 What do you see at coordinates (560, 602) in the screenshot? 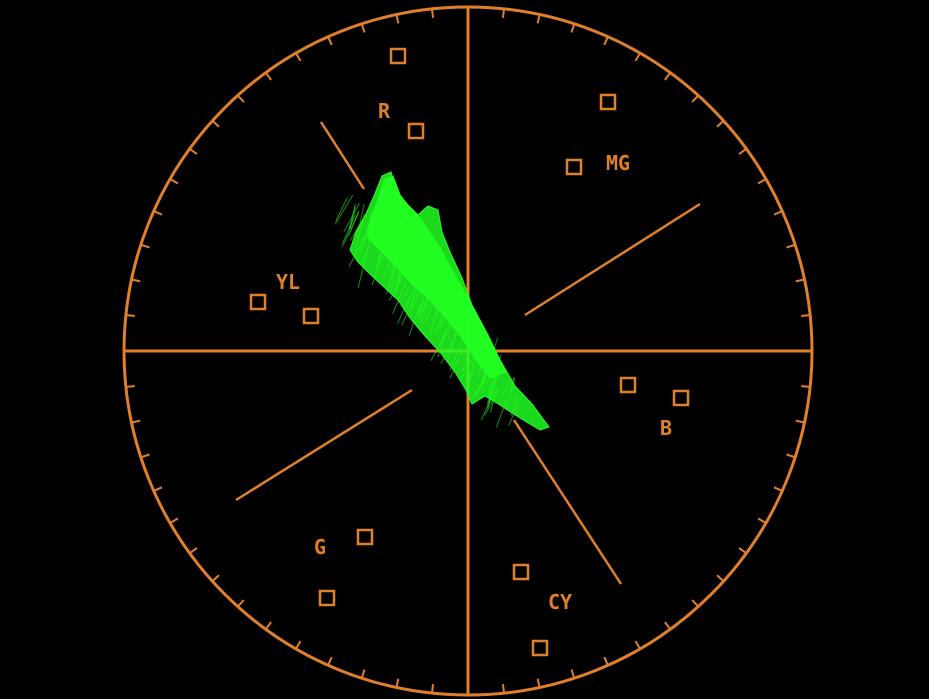
I see `label-cy: CY` at bounding box center [560, 602].